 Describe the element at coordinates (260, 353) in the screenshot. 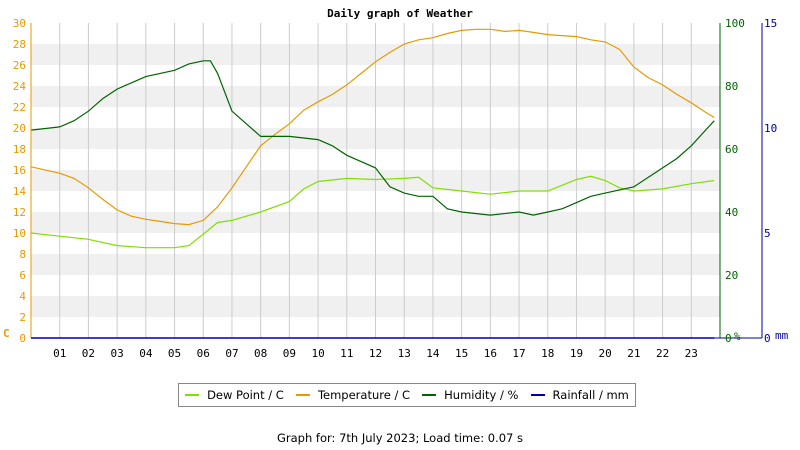

I see `x-tick-label: 08` at that location.